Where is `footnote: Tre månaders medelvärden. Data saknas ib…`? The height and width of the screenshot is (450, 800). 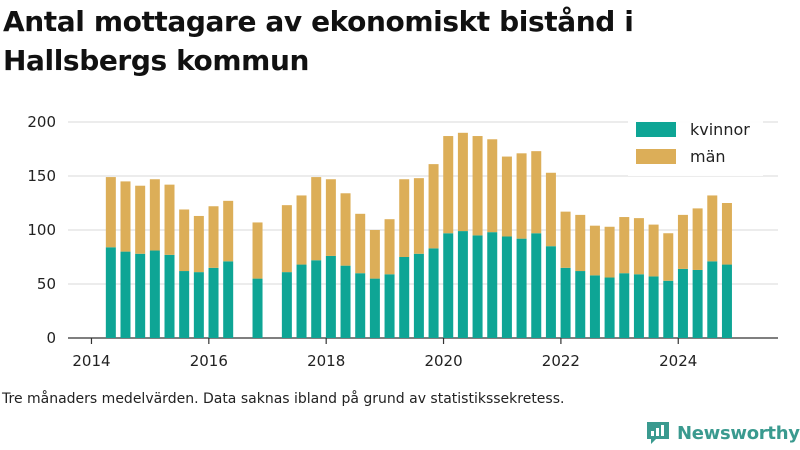 footnote: Tre månaders medelvärden. Data saknas ib… is located at coordinates (283, 399).